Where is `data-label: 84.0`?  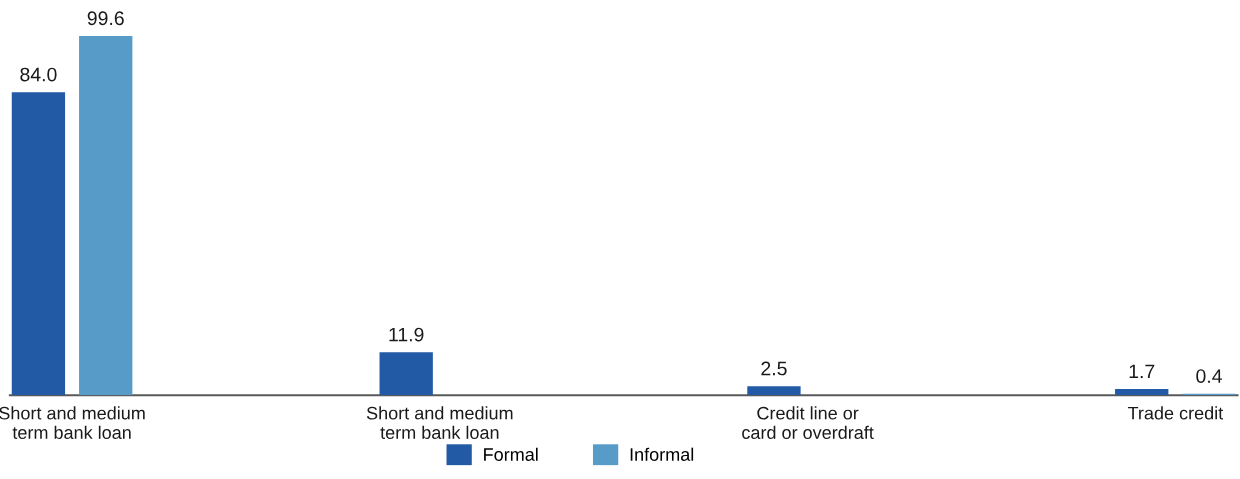
data-label: 84.0 is located at coordinates (38, 74).